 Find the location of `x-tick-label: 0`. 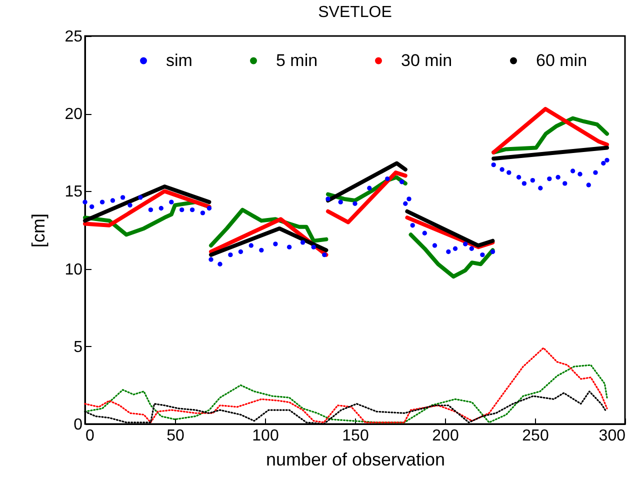

x-tick-label: 0 is located at coordinates (90, 436).